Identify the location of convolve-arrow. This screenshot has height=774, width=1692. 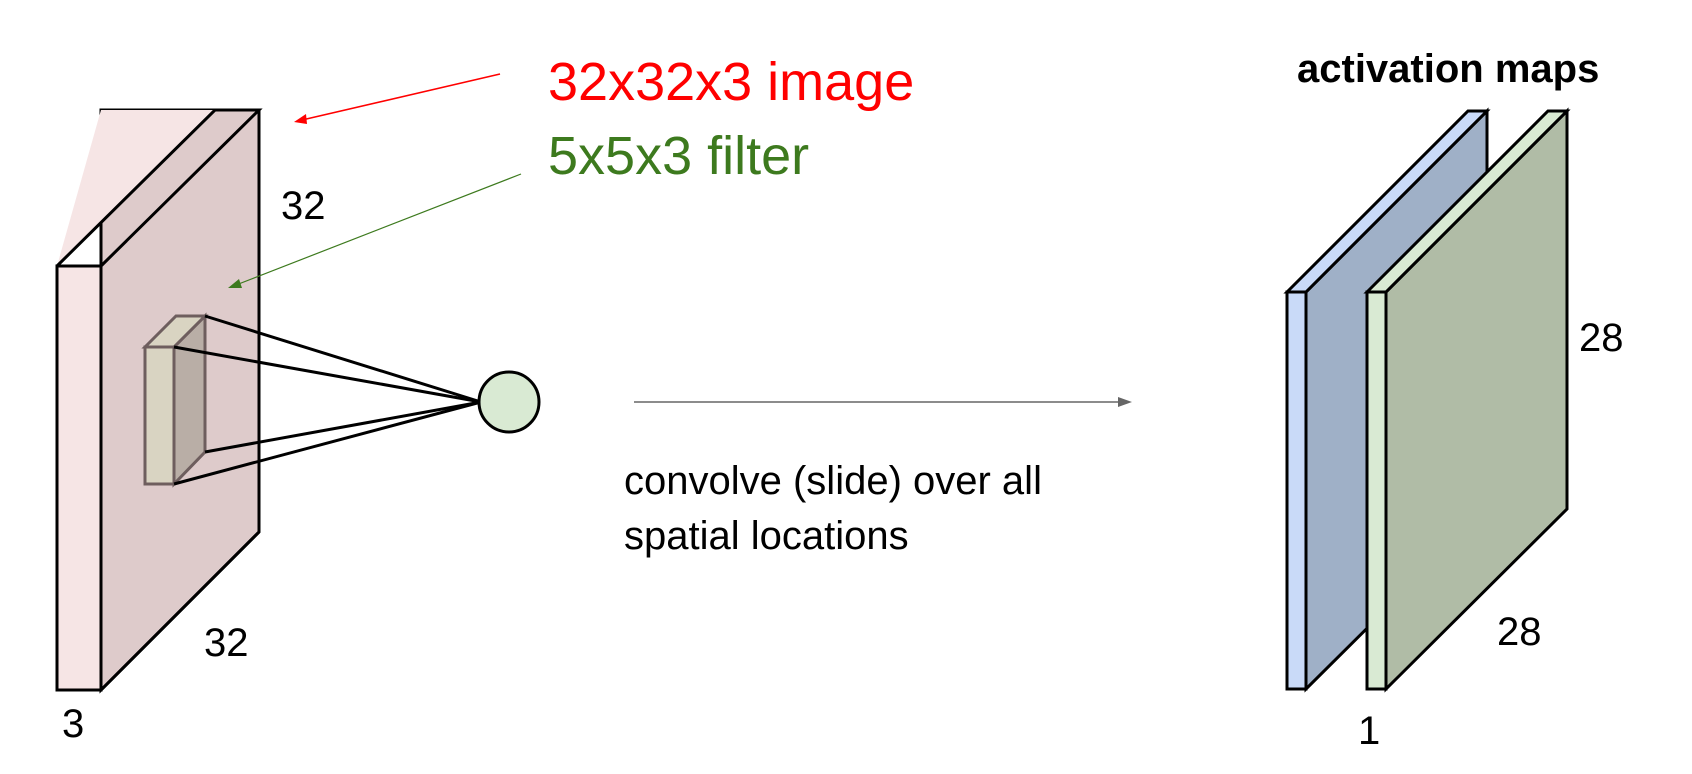
(883, 402).